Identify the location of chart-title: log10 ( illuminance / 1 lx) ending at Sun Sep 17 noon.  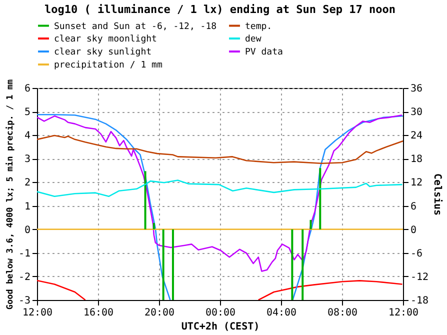
(220, 9).